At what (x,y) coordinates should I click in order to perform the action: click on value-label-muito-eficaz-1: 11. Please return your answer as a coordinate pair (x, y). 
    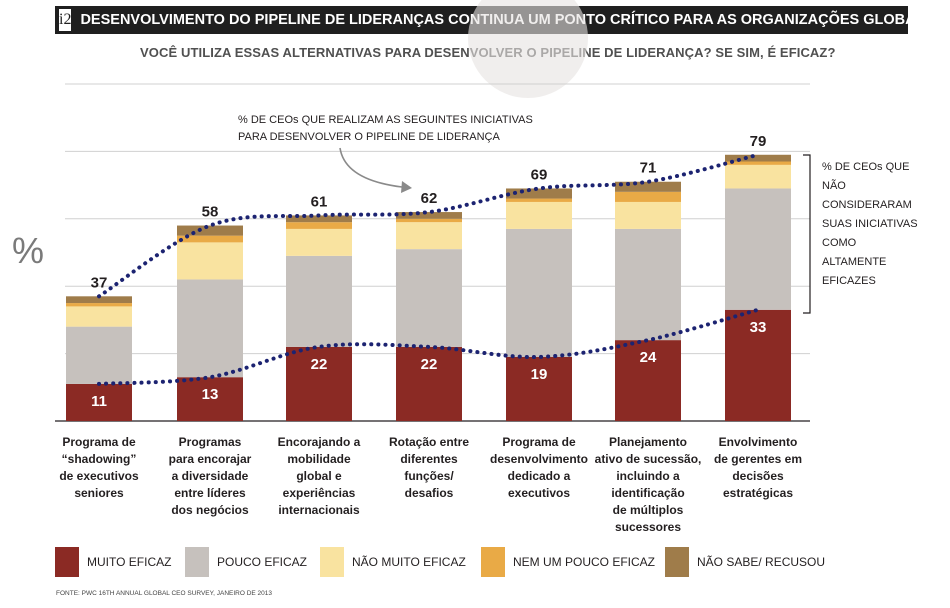
    Looking at the image, I should click on (99, 401).